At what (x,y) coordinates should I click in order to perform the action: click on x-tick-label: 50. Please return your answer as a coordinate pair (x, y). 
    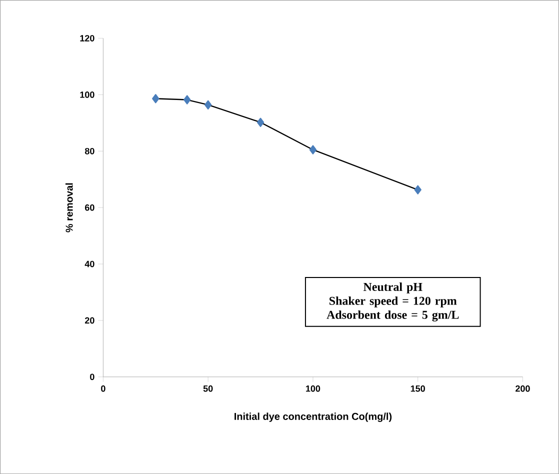
    Looking at the image, I should click on (208, 388).